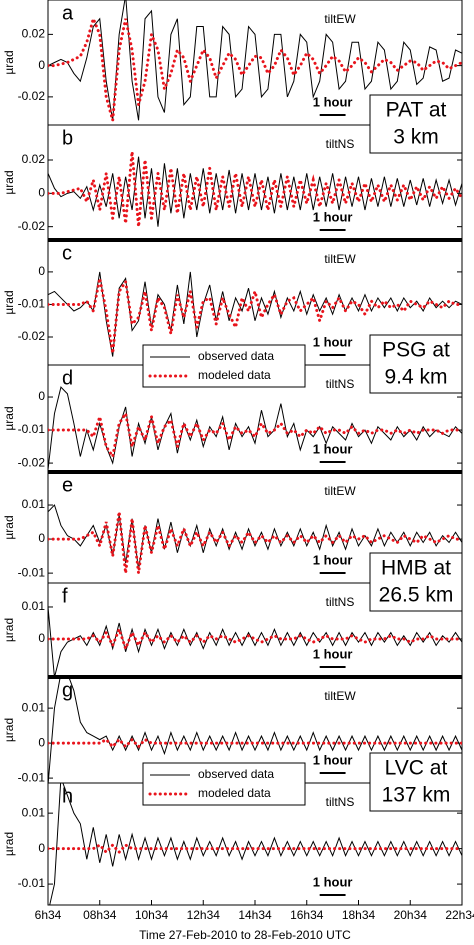 The height and width of the screenshot is (945, 474). What do you see at coordinates (100, 915) in the screenshot?
I see `x-tick-label: 08h34` at bounding box center [100, 915].